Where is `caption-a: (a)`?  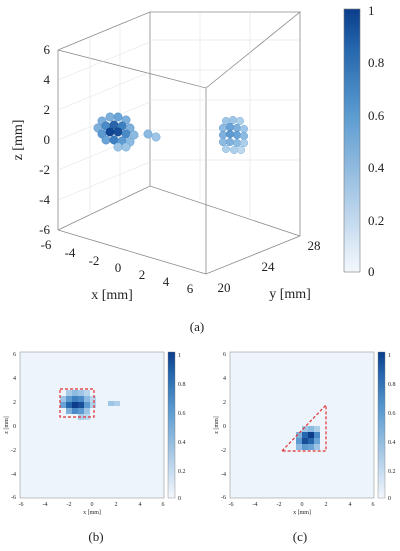 caption-a: (a) is located at coordinates (197, 326).